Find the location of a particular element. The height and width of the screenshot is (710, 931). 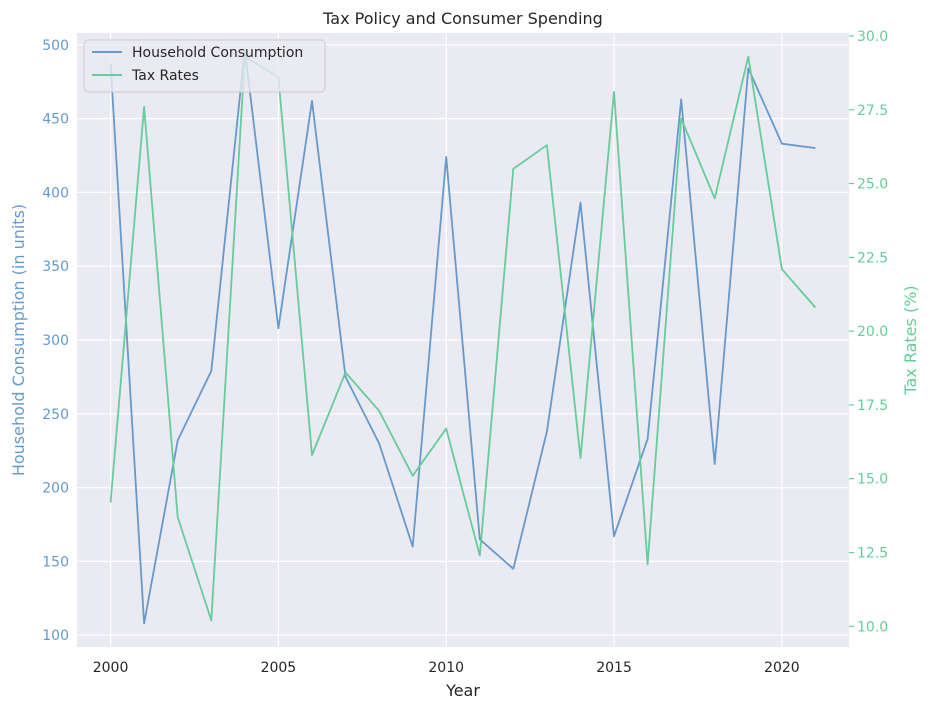

y-tick-label-left: 250 is located at coordinates (55, 415).